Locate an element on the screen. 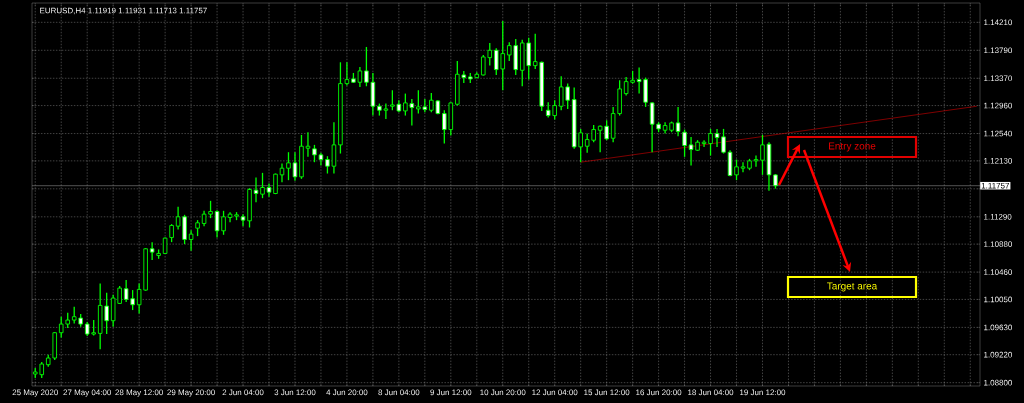 Image resolution: width=1024 pixels, height=403 pixels. annotation: Target area is located at coordinates (852, 287).